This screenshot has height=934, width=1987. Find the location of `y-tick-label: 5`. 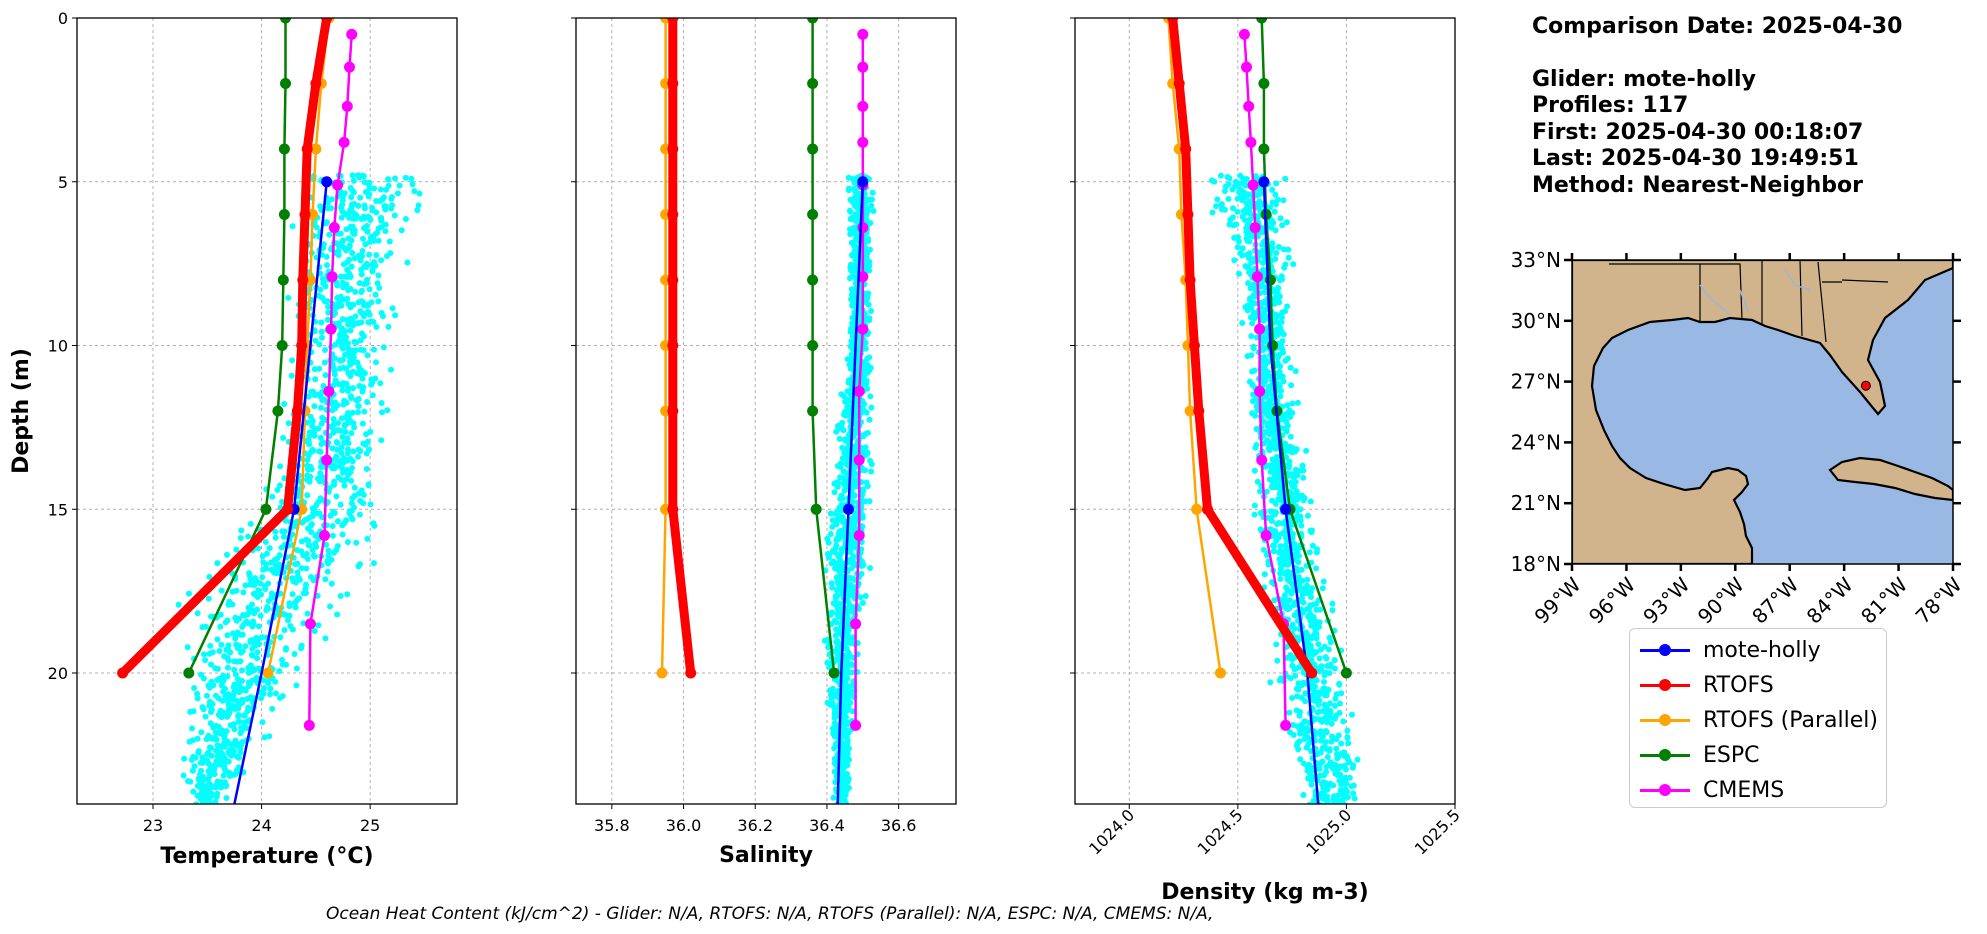

y-tick-label: 5 is located at coordinates (63, 182).